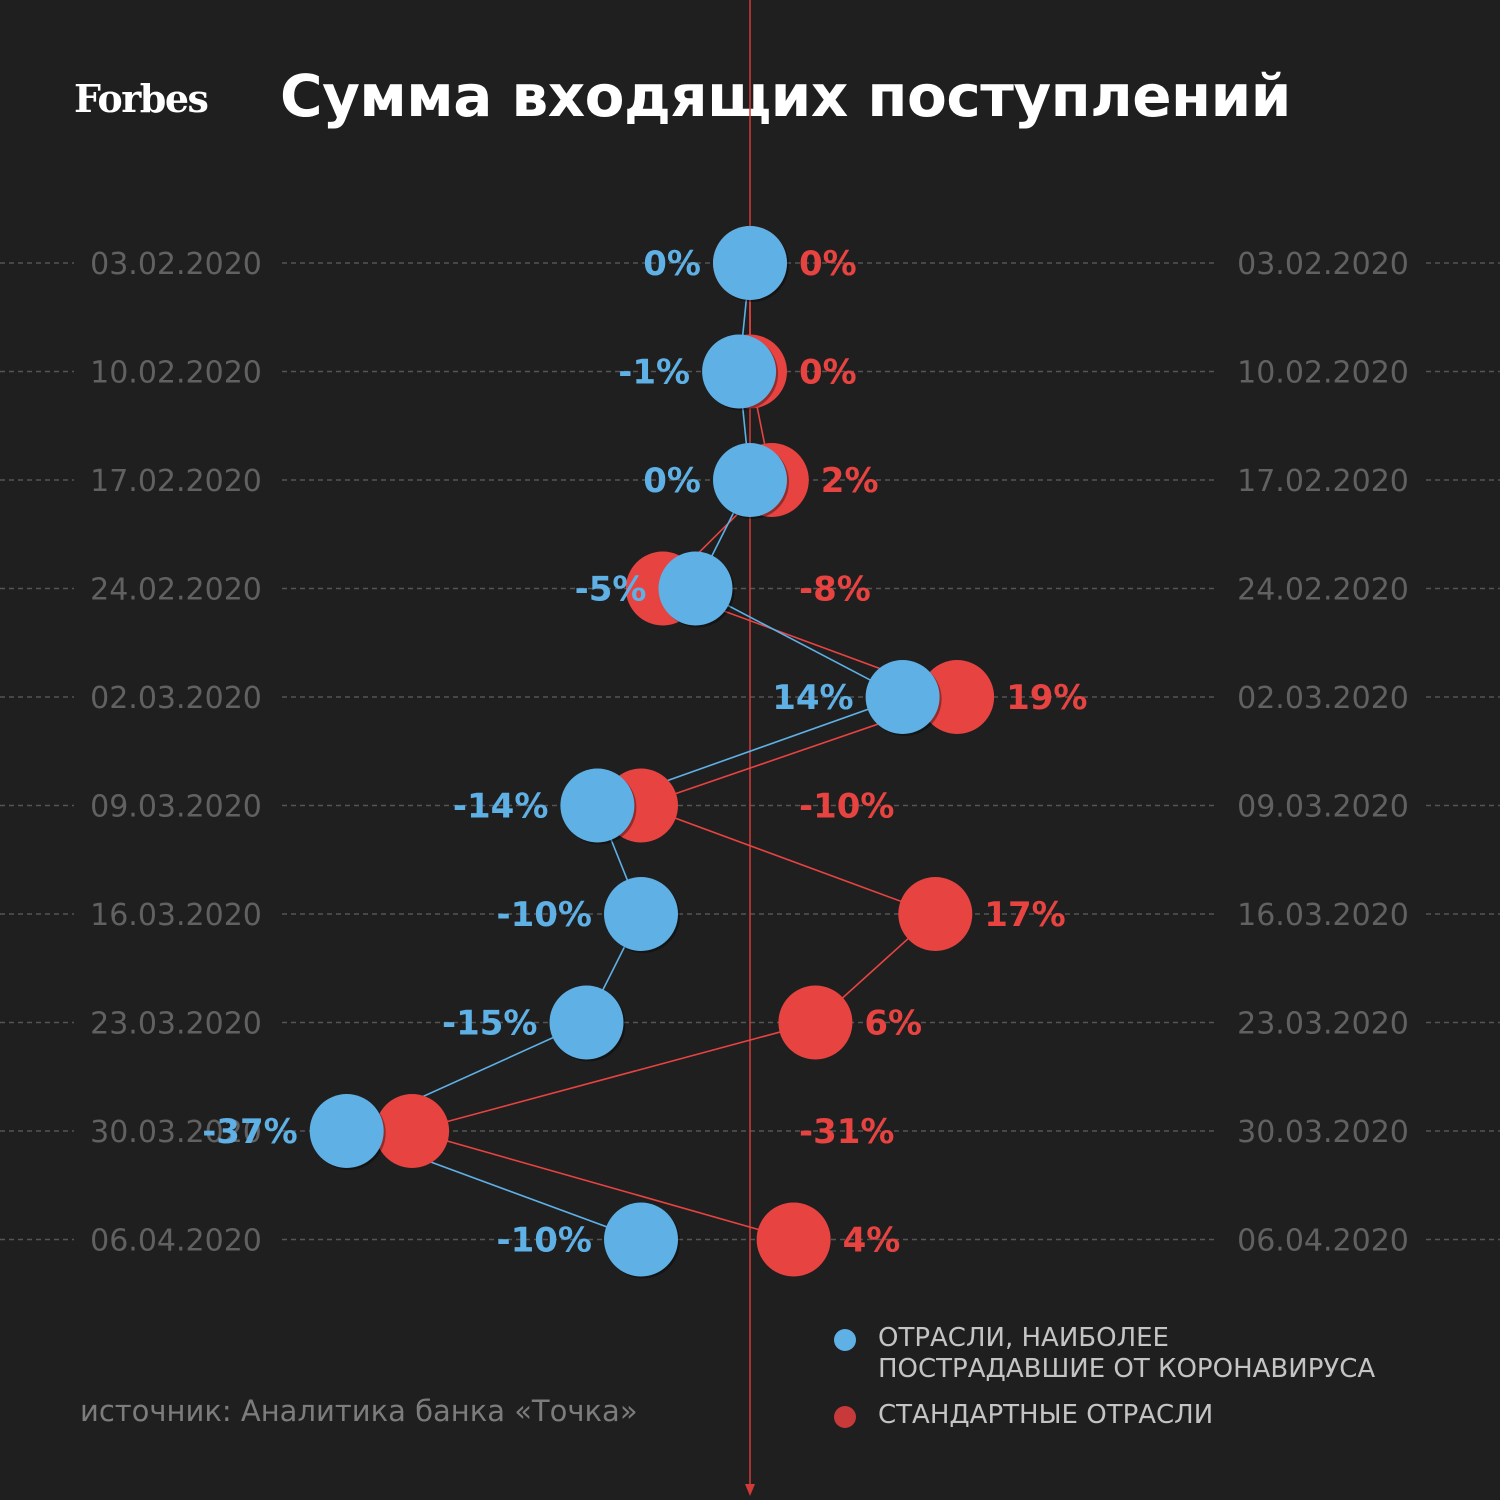 This screenshot has height=1500, width=1500. Describe the element at coordinates (654, 373) in the screenshot. I see `value-label-affected: -1%` at that location.